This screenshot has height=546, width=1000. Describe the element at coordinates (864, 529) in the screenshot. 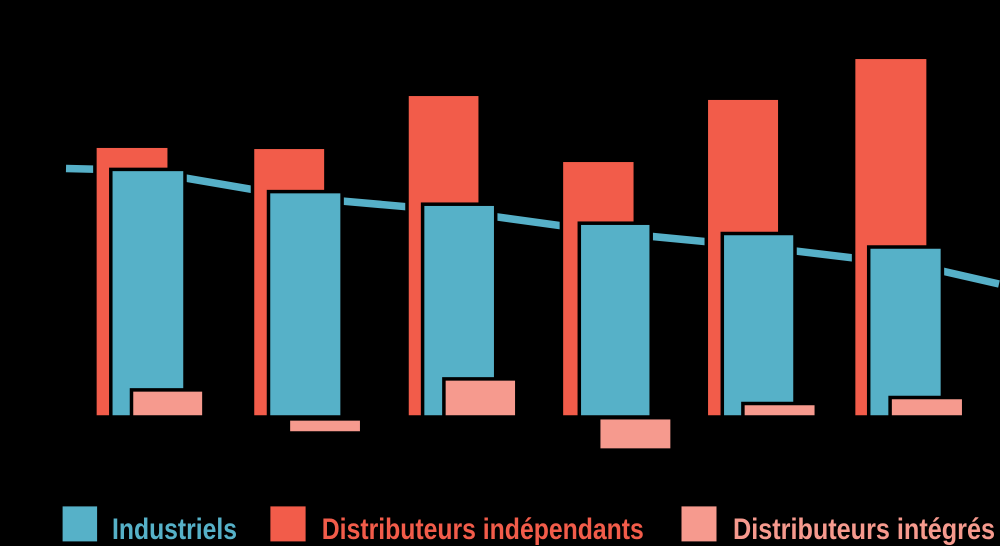

I see `svg-text: Distributeurs intégrés` at that location.